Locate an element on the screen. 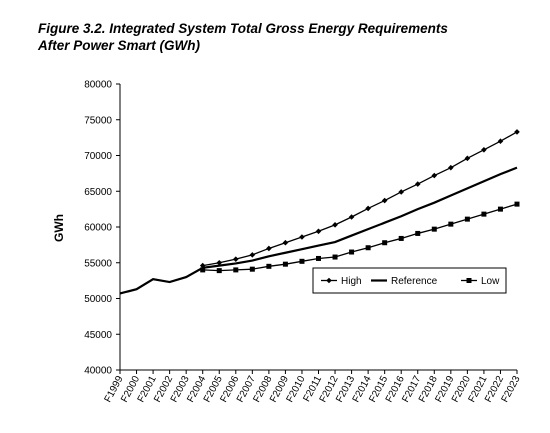 This screenshot has height=433, width=550. y-tick-label: 70000 is located at coordinates (98, 156).